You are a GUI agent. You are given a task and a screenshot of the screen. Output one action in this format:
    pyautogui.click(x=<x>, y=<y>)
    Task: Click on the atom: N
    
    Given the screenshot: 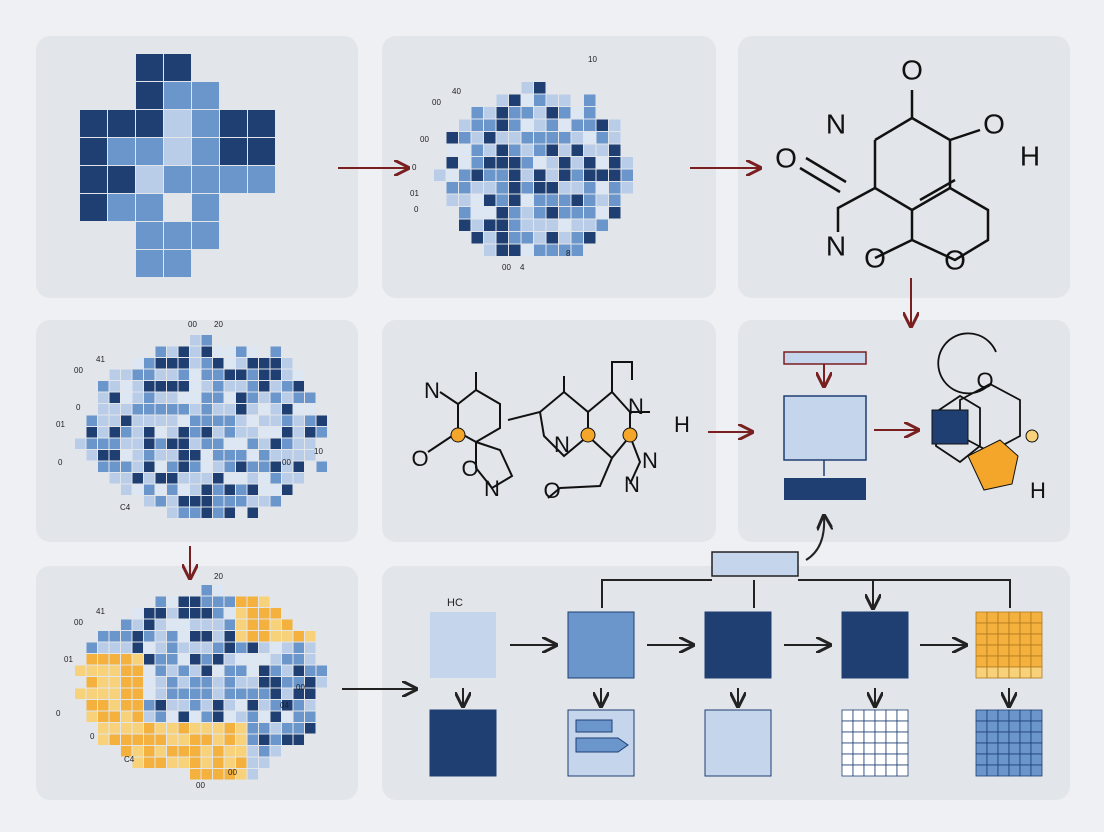 What is the action you would take?
    pyautogui.click(x=836, y=123)
    